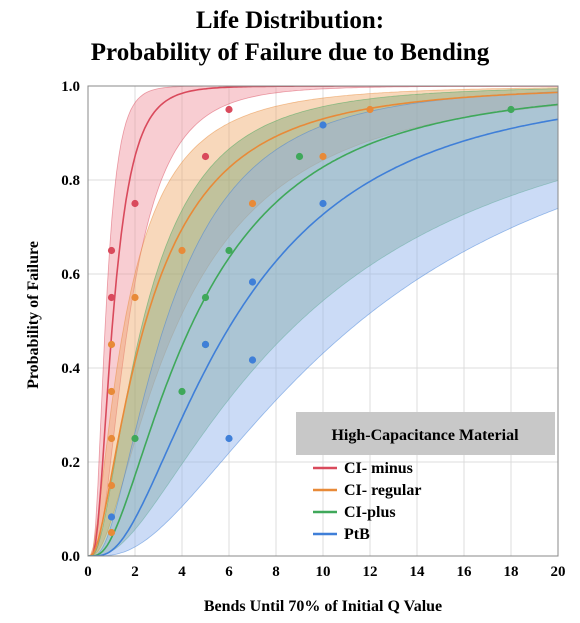 The width and height of the screenshot is (580, 623). What do you see at coordinates (323, 606) in the screenshot?
I see `x-axis-label: Bends Until 70% of Initial Q Value` at bounding box center [323, 606].